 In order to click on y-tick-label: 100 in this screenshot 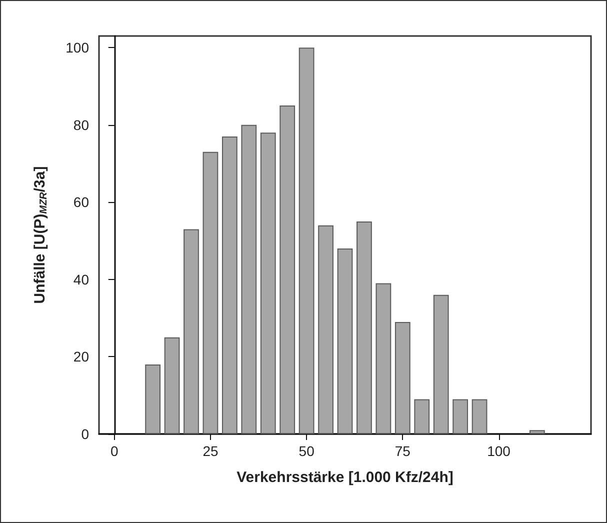, I will do `click(78, 48)`.